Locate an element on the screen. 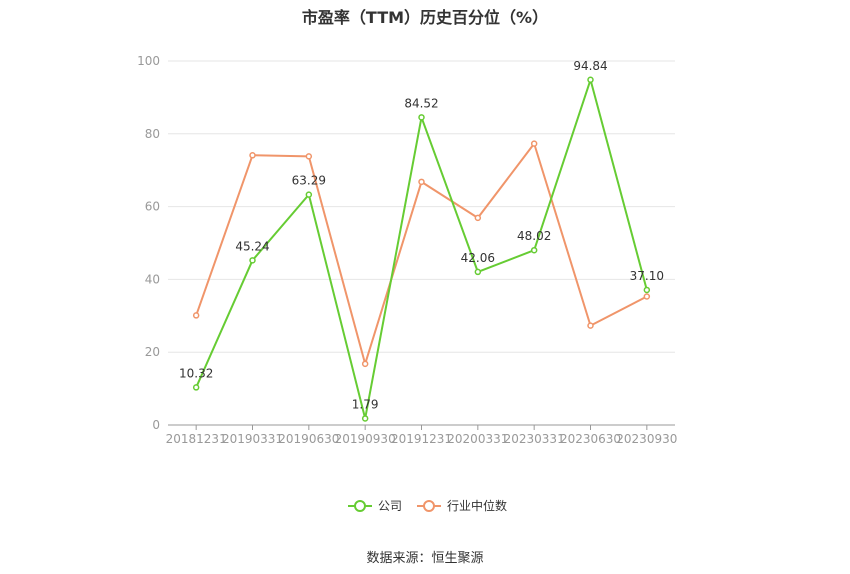 This screenshot has height=574, width=850. legend-label: 公司 is located at coordinates (390, 506).